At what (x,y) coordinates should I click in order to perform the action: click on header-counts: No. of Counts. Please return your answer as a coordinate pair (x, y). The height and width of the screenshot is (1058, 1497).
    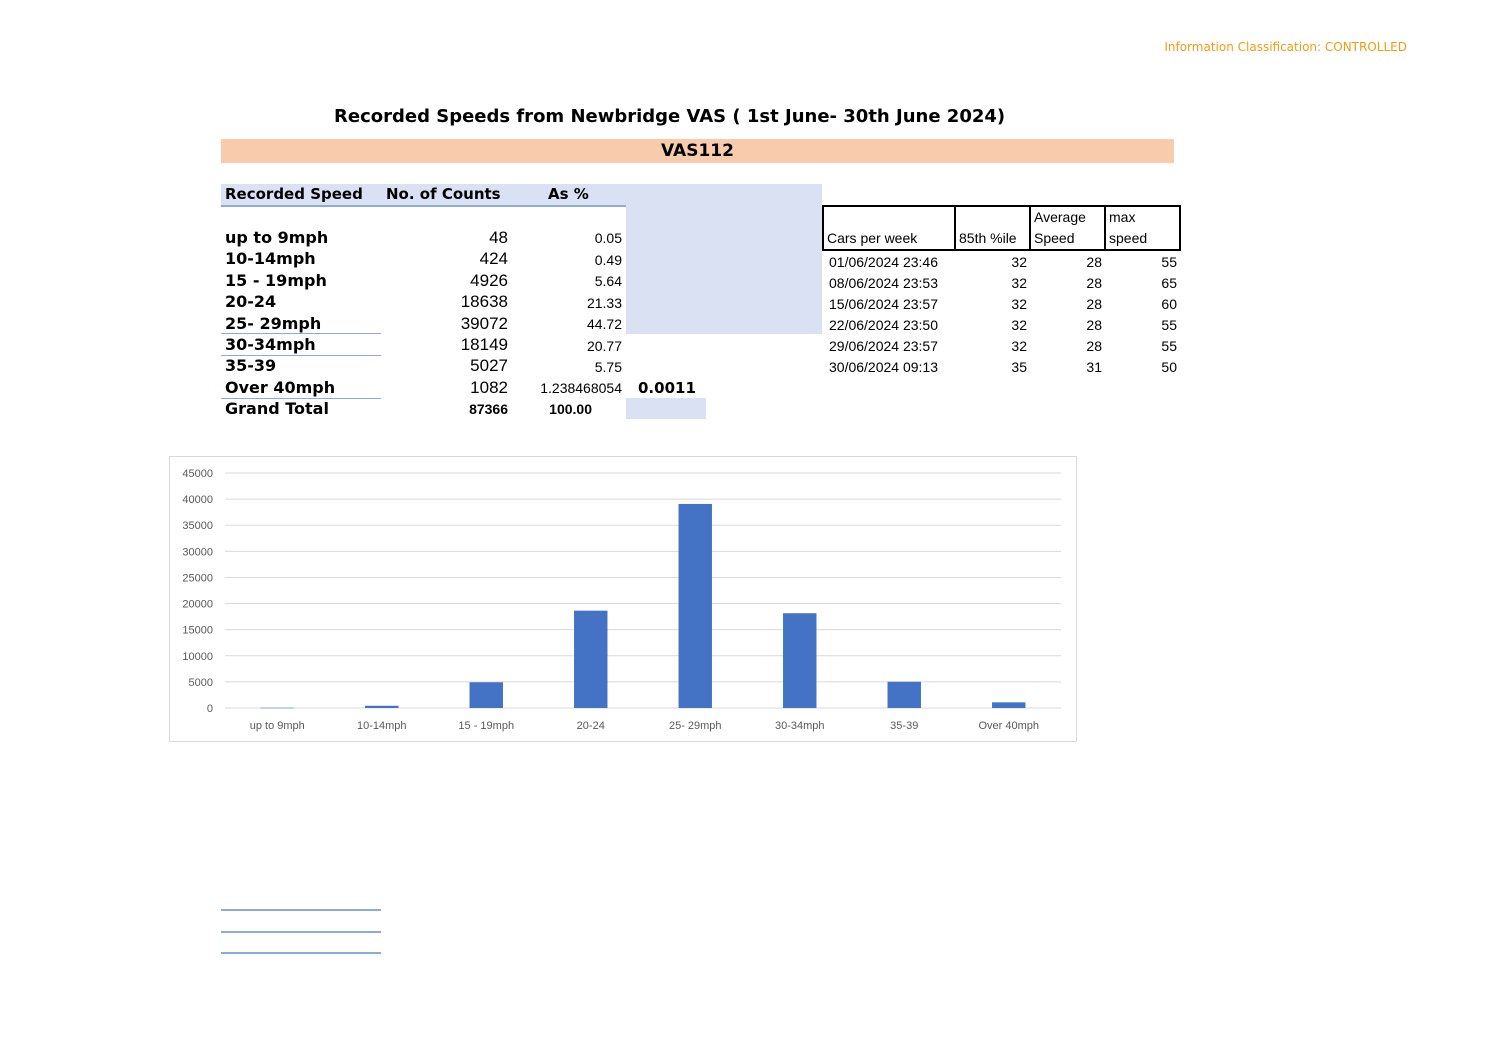
    Looking at the image, I should click on (443, 194).